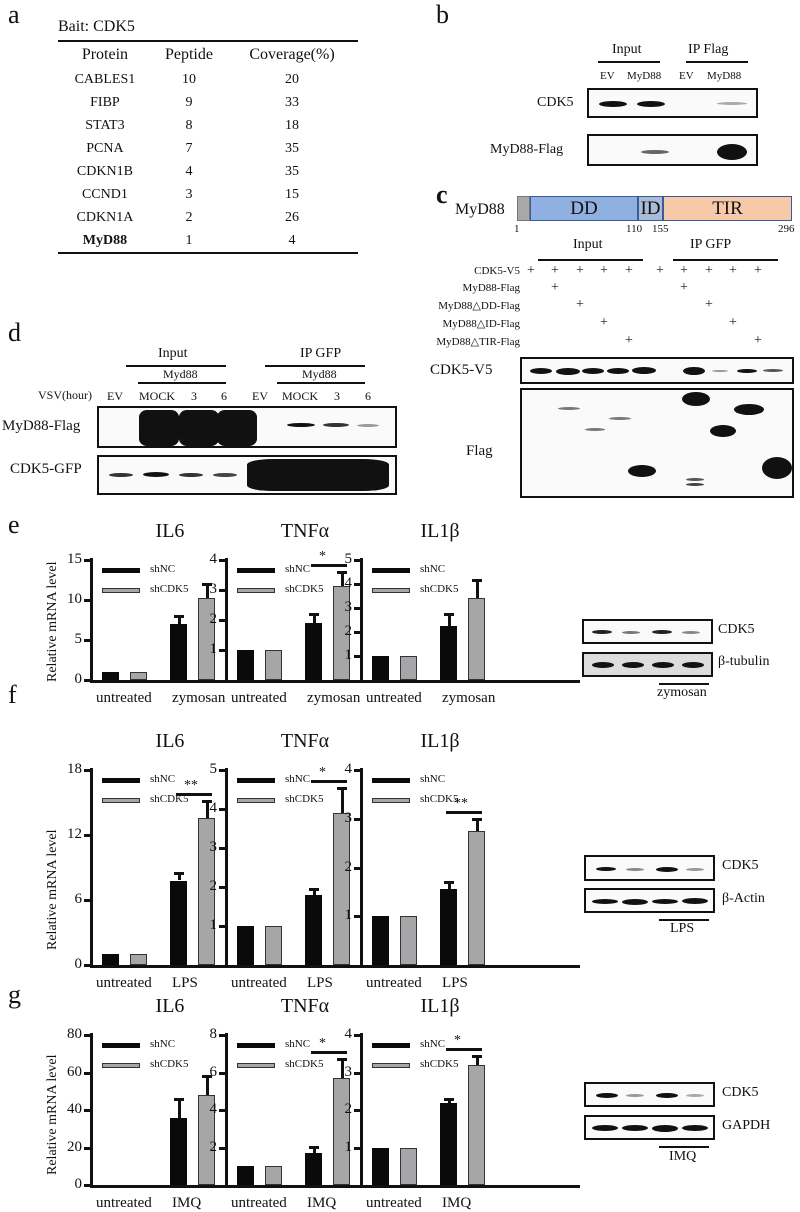 Image resolution: width=800 pixels, height=1212 pixels. Describe the element at coordinates (138, 959) in the screenshot. I see `bar-shcdk5` at that location.